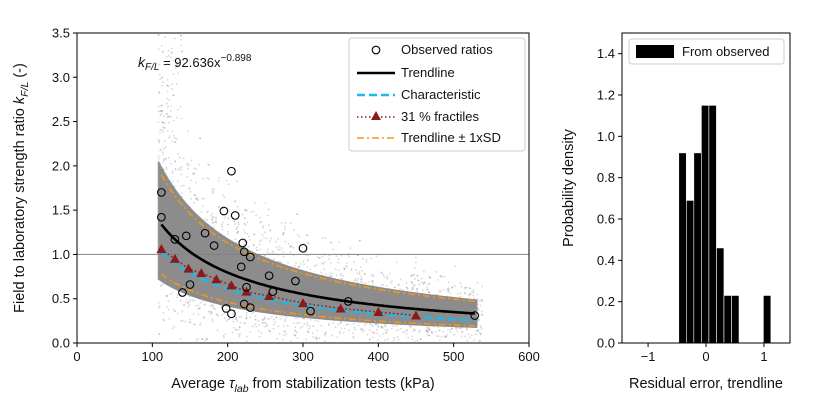  I want to click on trendline, so click(317, 269).